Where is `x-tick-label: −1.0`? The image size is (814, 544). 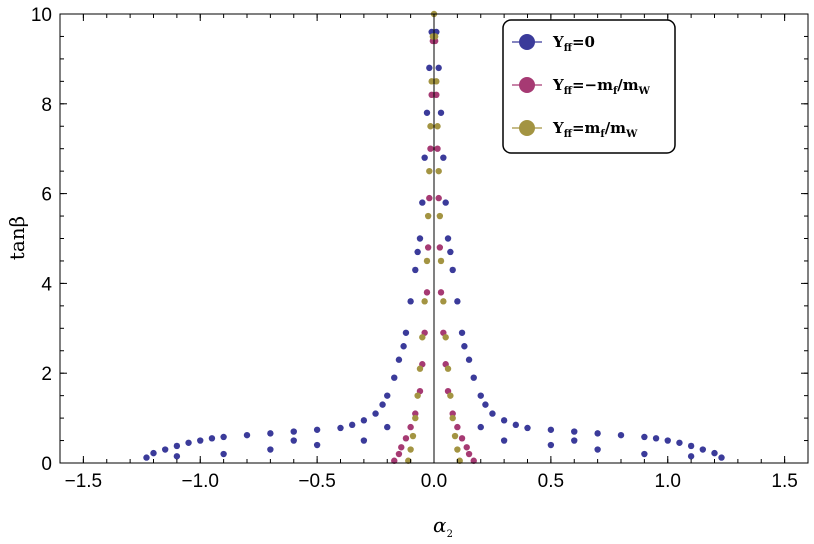 x-tick-label: −1.0 is located at coordinates (200, 481).